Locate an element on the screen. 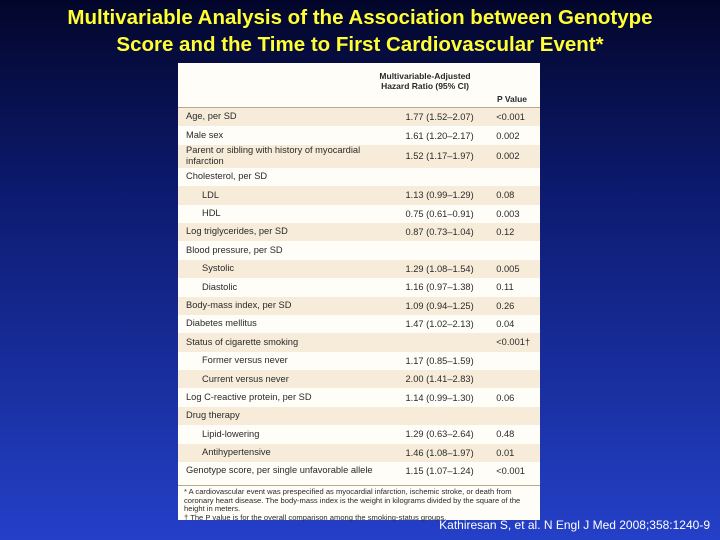 The width and height of the screenshot is (720, 540). hazard-ratio: 1.13 (0.99–1.29) is located at coordinates (439, 195).